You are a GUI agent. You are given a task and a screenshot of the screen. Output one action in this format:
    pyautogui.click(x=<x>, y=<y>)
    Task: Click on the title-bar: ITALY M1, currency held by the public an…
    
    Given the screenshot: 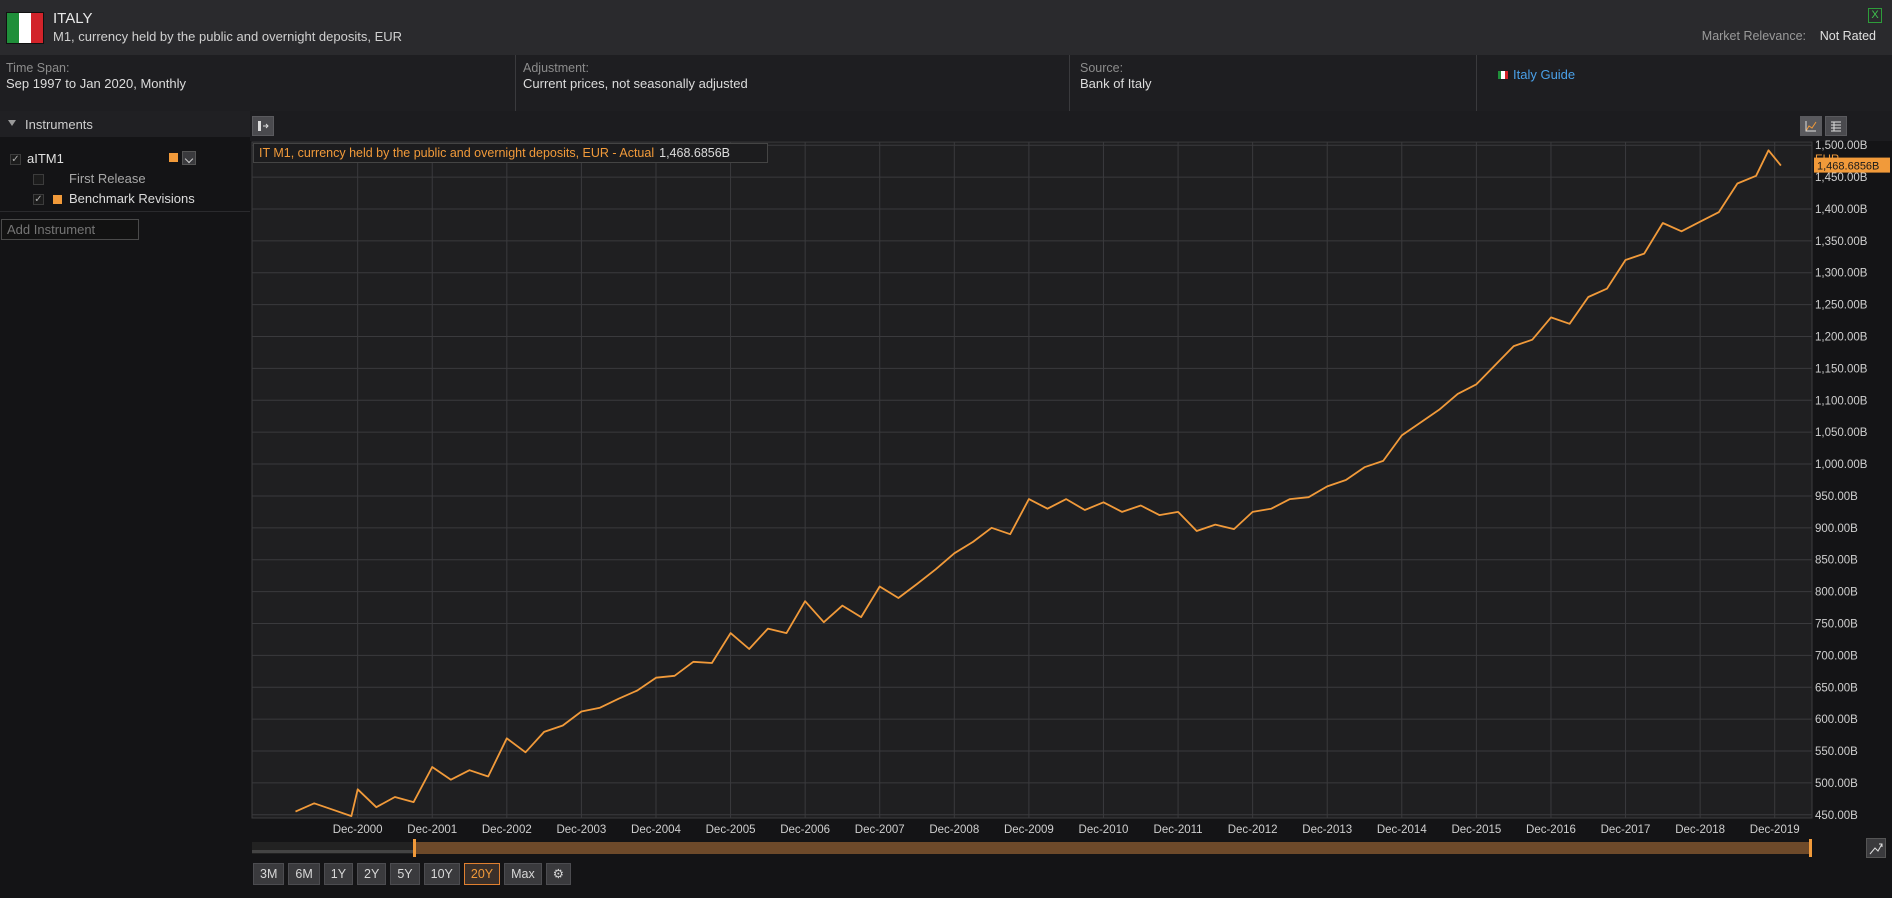 What is the action you would take?
    pyautogui.click(x=946, y=27)
    